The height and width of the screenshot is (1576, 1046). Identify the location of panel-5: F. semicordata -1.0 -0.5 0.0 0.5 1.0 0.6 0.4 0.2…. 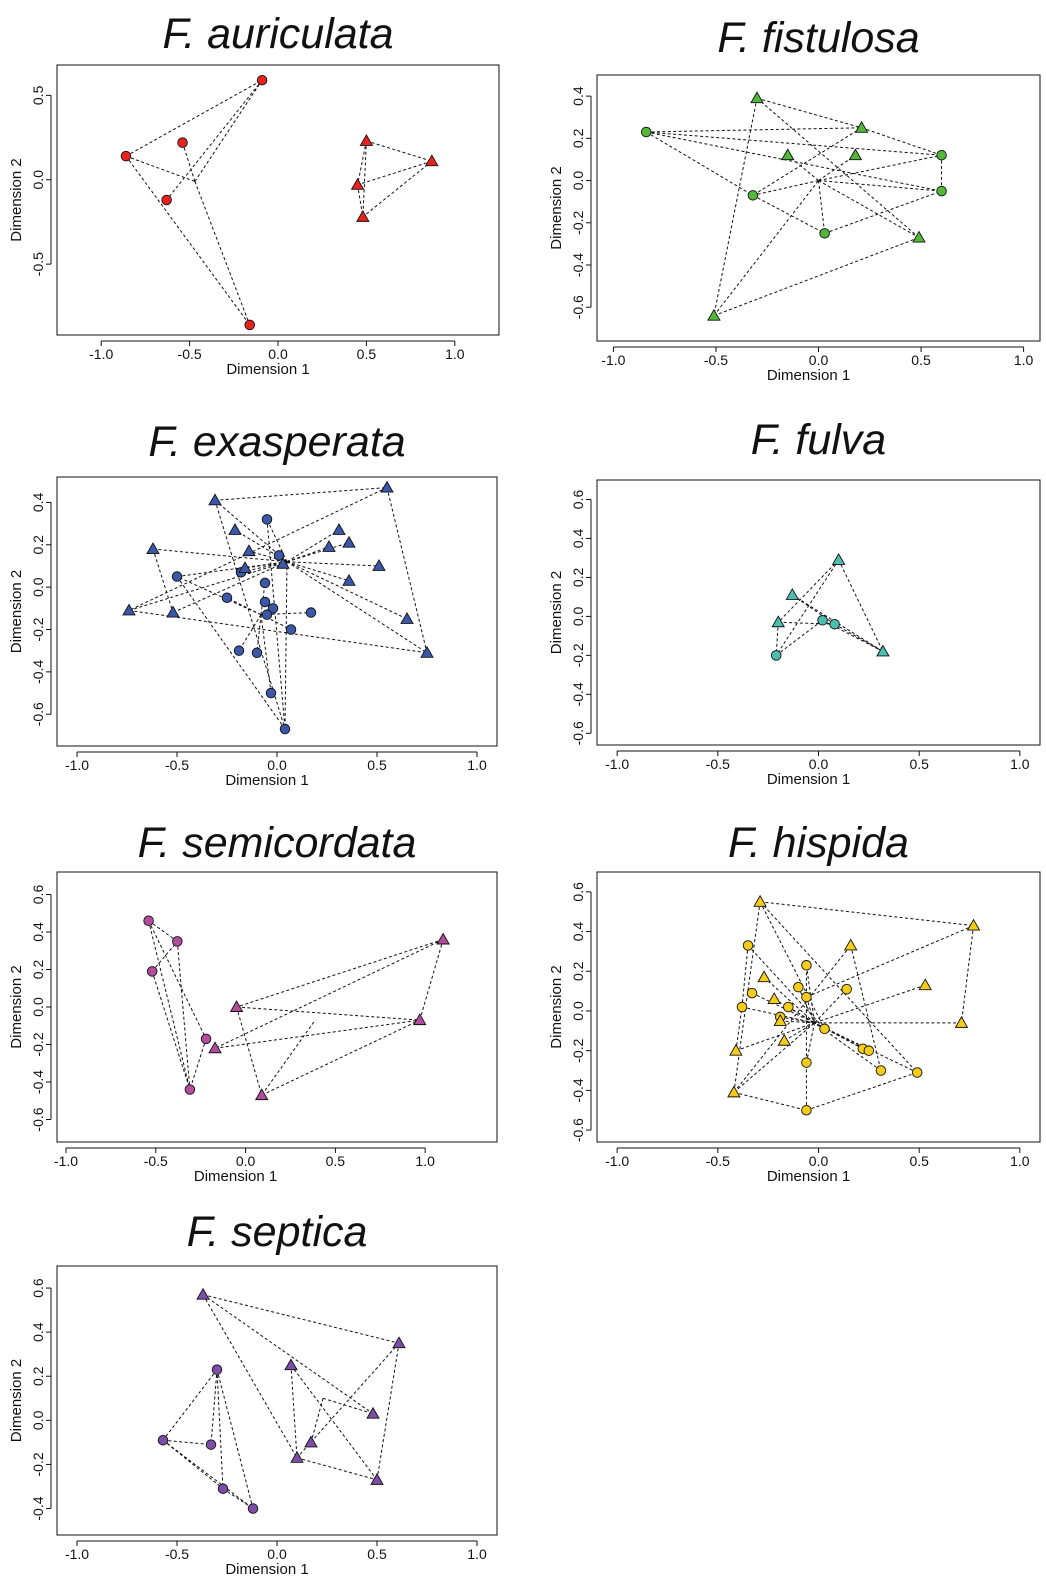
(253, 1002).